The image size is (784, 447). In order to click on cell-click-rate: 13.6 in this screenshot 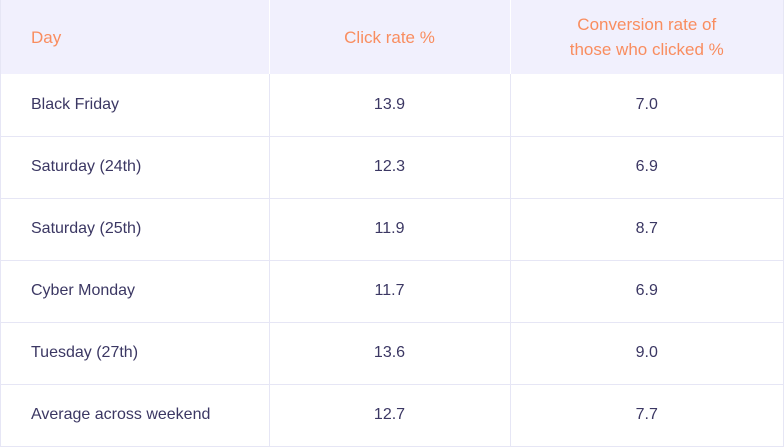, I will do `click(390, 352)`.